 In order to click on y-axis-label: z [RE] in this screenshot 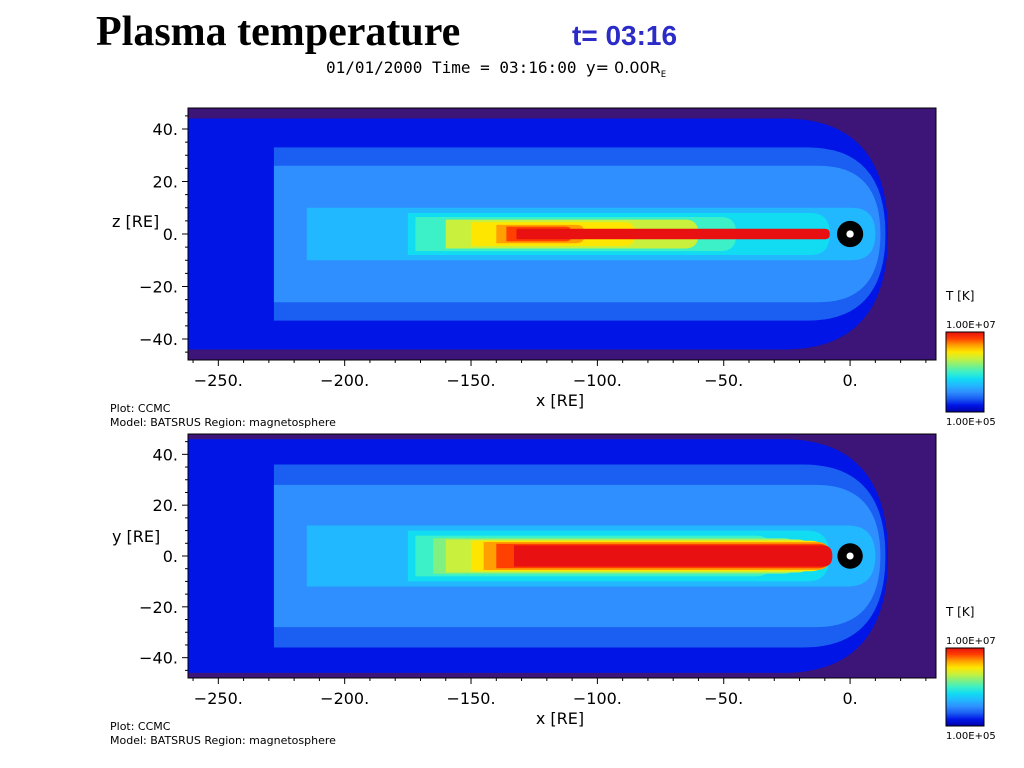, I will do `click(135, 221)`.